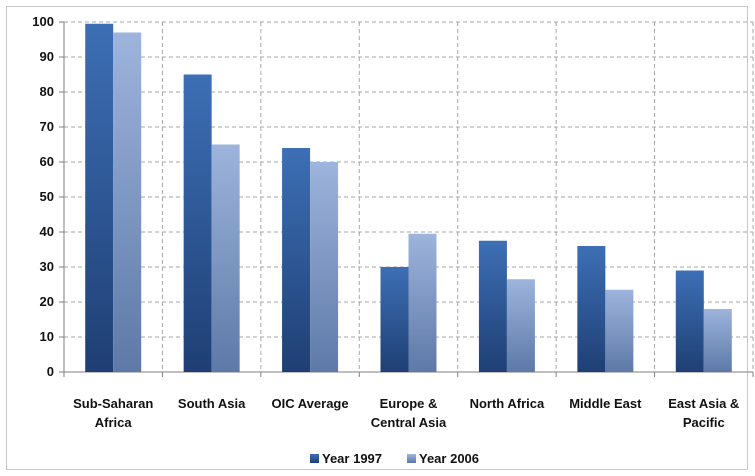 Image resolution: width=755 pixels, height=476 pixels. What do you see at coordinates (47, 126) in the screenshot?
I see `y-tick-label: 70` at bounding box center [47, 126].